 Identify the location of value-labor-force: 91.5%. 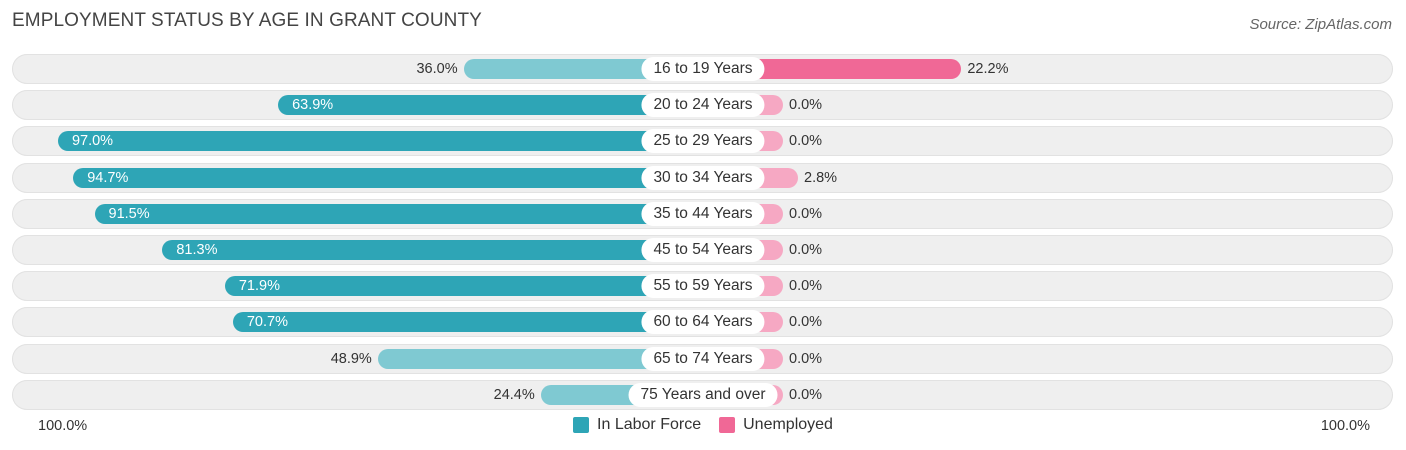
(129, 213).